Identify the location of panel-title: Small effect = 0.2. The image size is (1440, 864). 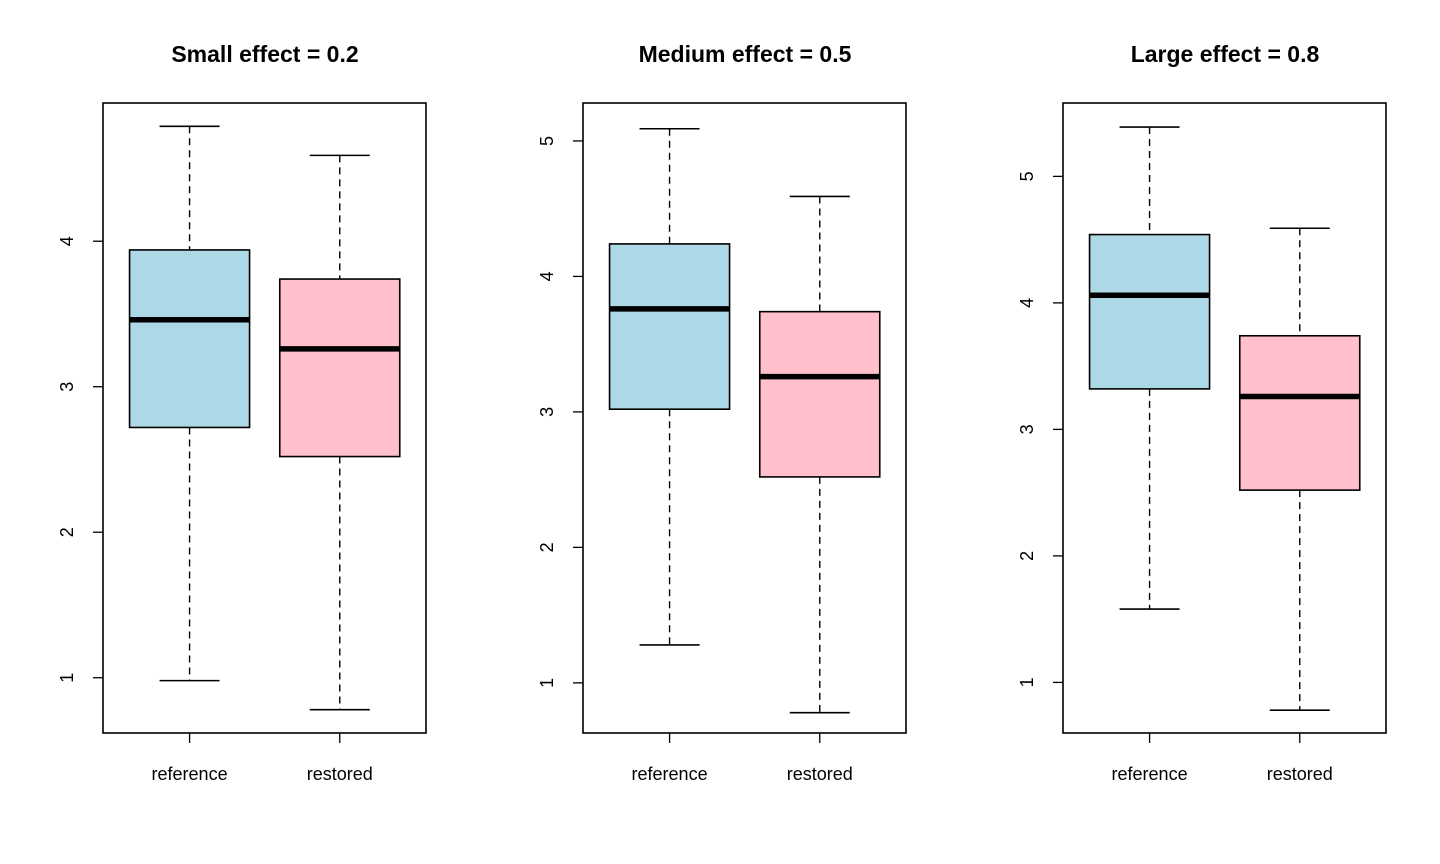
(264, 54).